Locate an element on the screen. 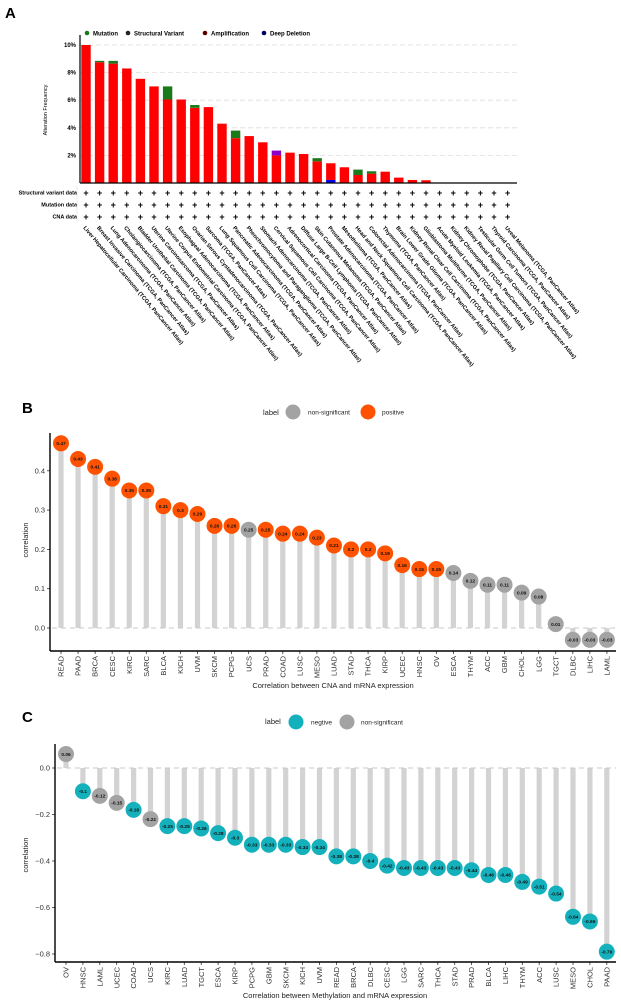  x-tick-label: SKCM is located at coordinates (285, 978).